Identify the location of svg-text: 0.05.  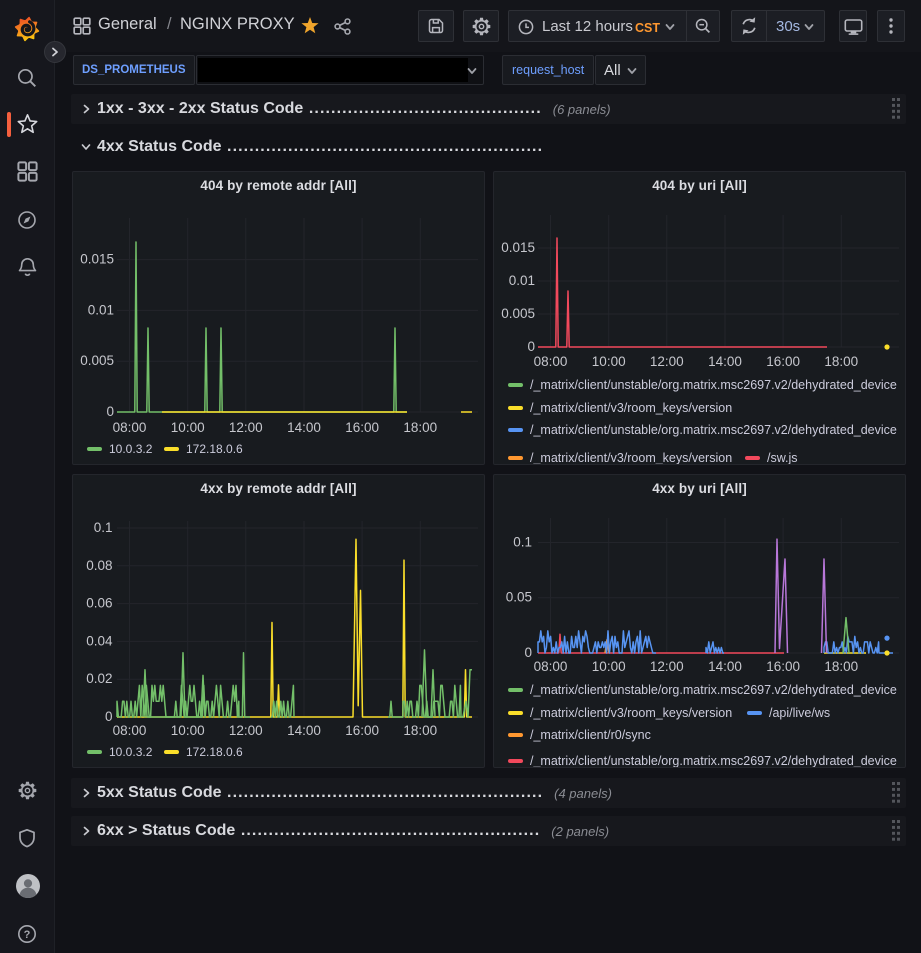
(519, 597).